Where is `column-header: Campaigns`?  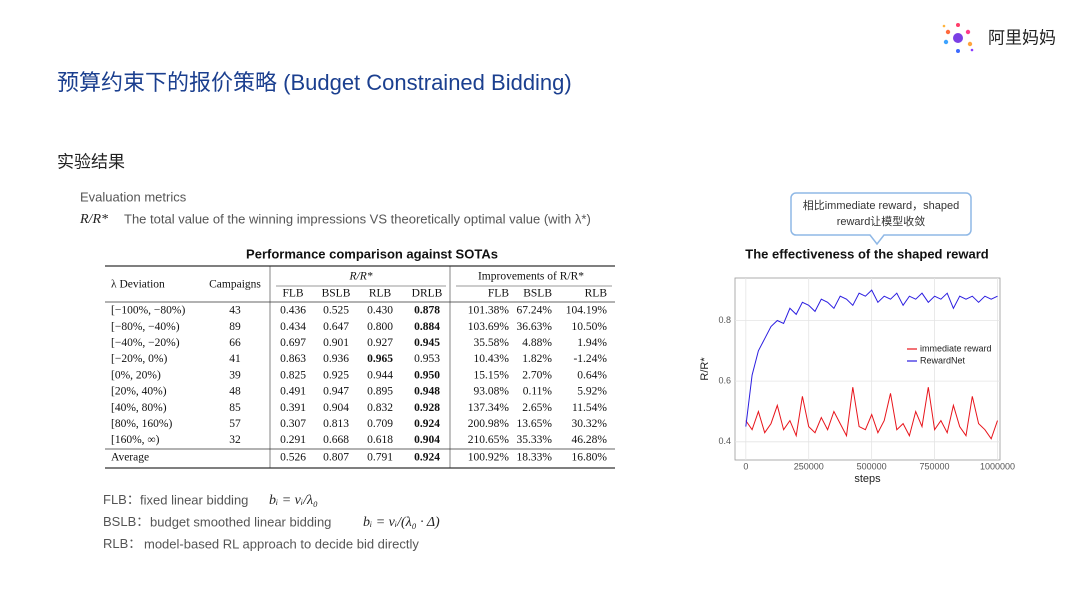
column-header: Campaigns is located at coordinates (235, 285).